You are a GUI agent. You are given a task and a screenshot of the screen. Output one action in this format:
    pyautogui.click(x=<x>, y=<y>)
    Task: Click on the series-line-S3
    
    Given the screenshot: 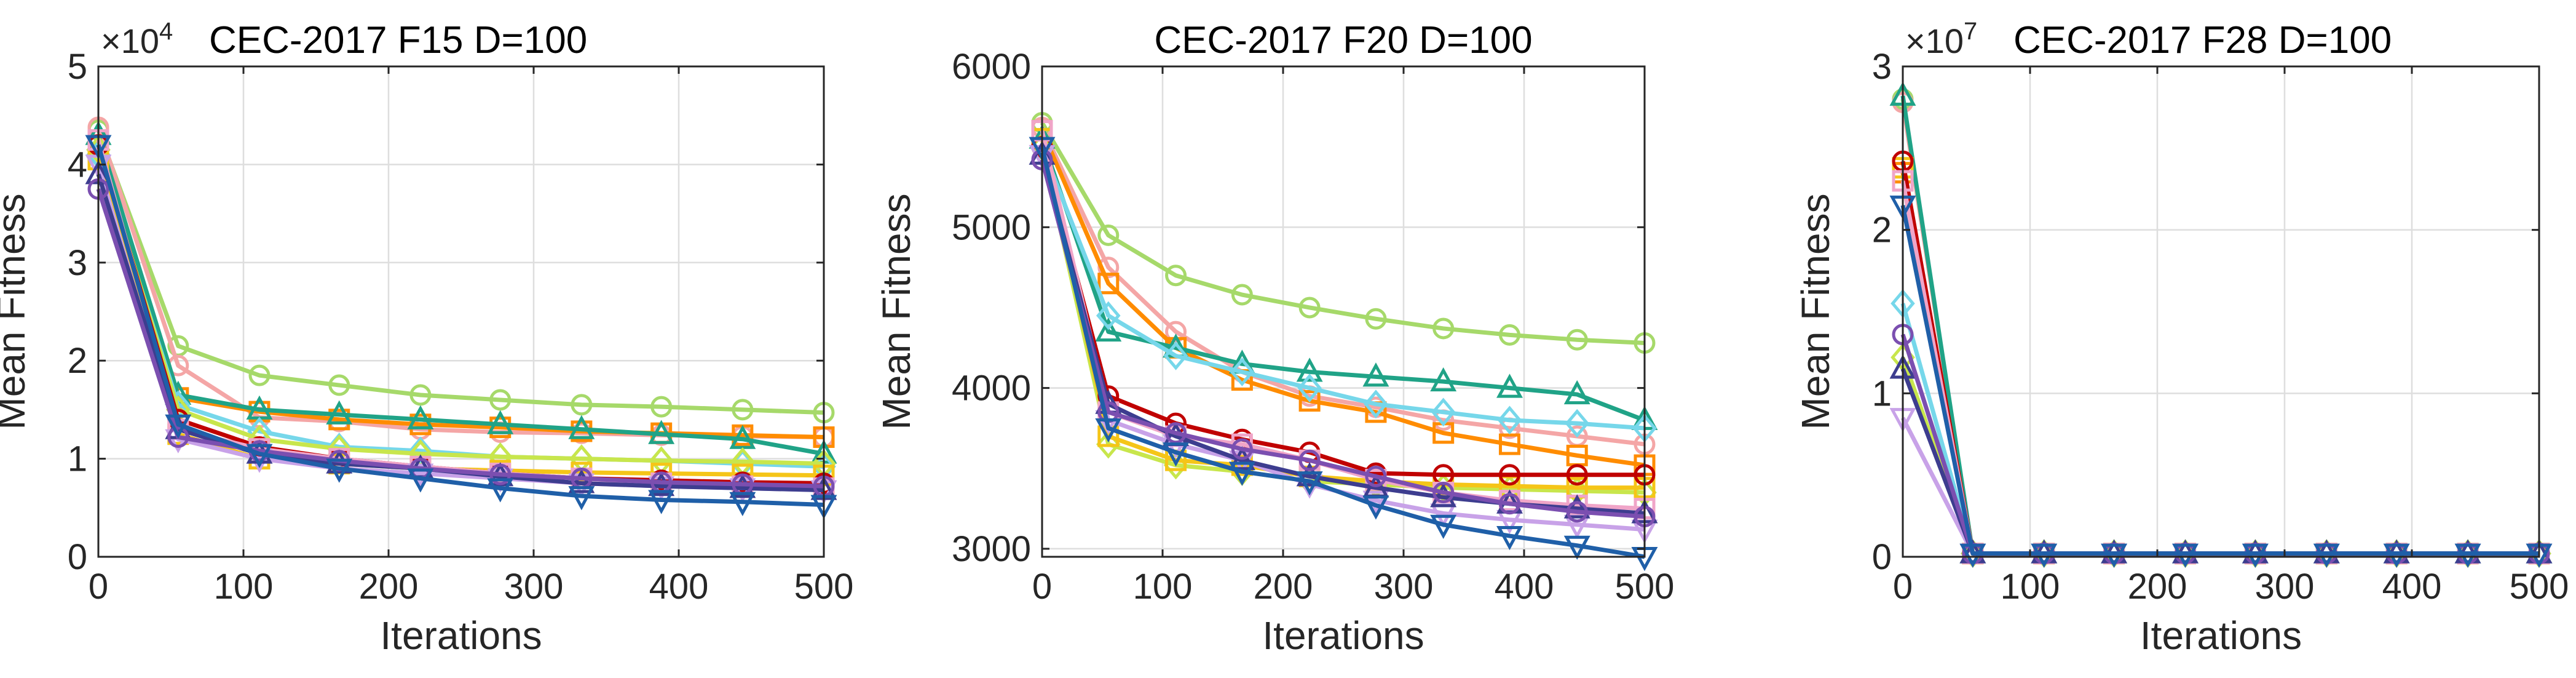 What is the action you would take?
    pyautogui.click(x=1343, y=299)
    